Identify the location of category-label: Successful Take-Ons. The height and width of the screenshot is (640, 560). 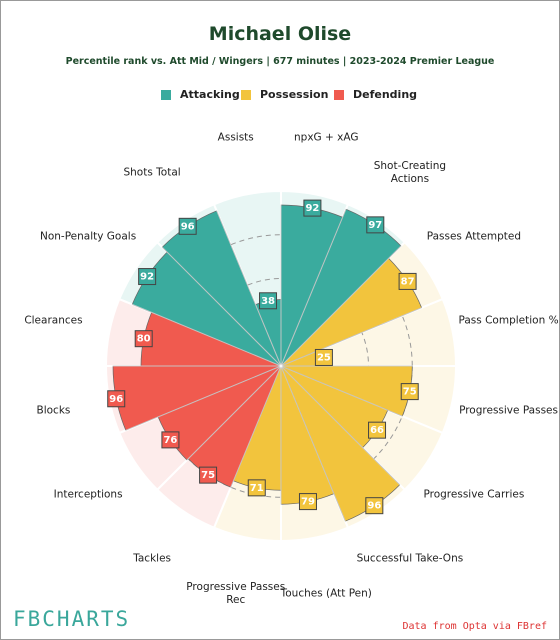
(410, 558).